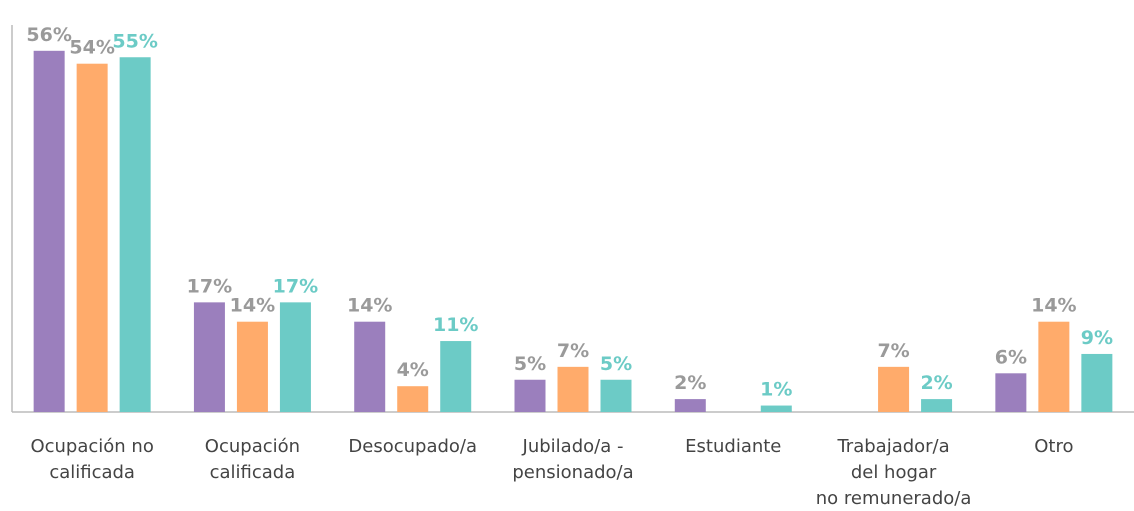 This screenshot has height=511, width=1134. Describe the element at coordinates (733, 446) in the screenshot. I see `x-tick-label: Estudiante` at that location.